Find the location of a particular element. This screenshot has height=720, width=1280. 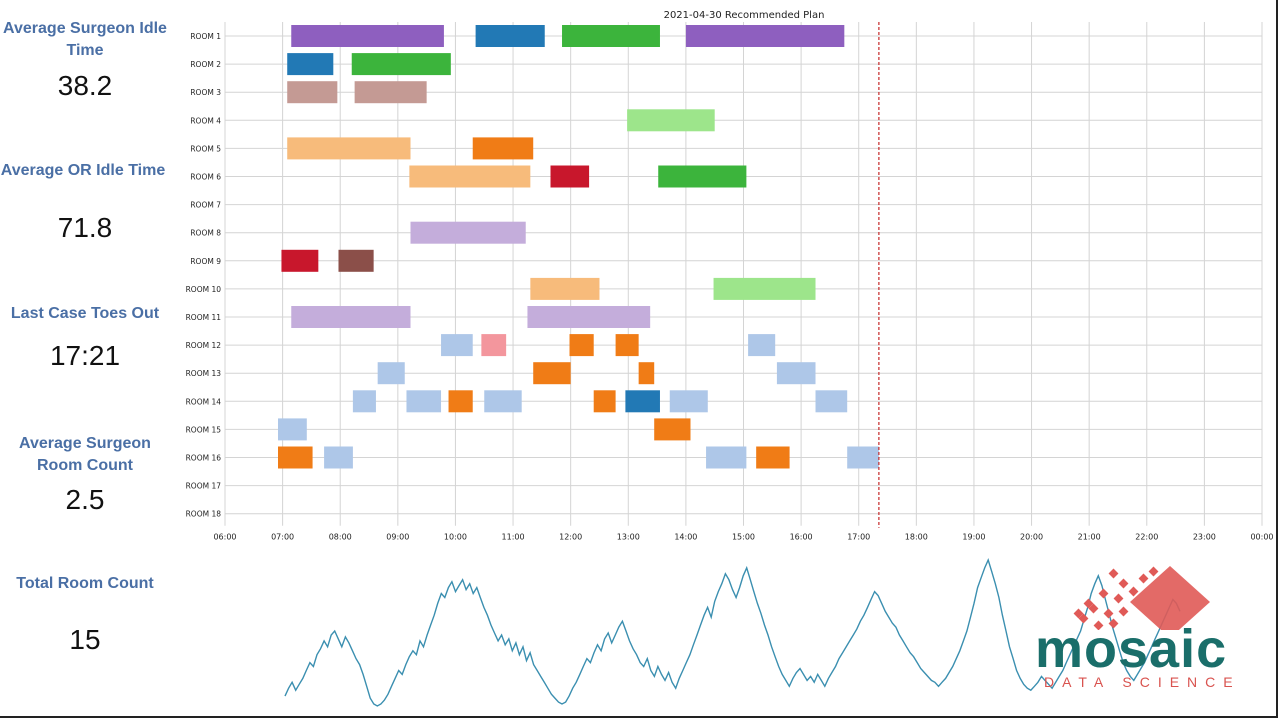

time-tick-label: 19:00 is located at coordinates (973, 537).